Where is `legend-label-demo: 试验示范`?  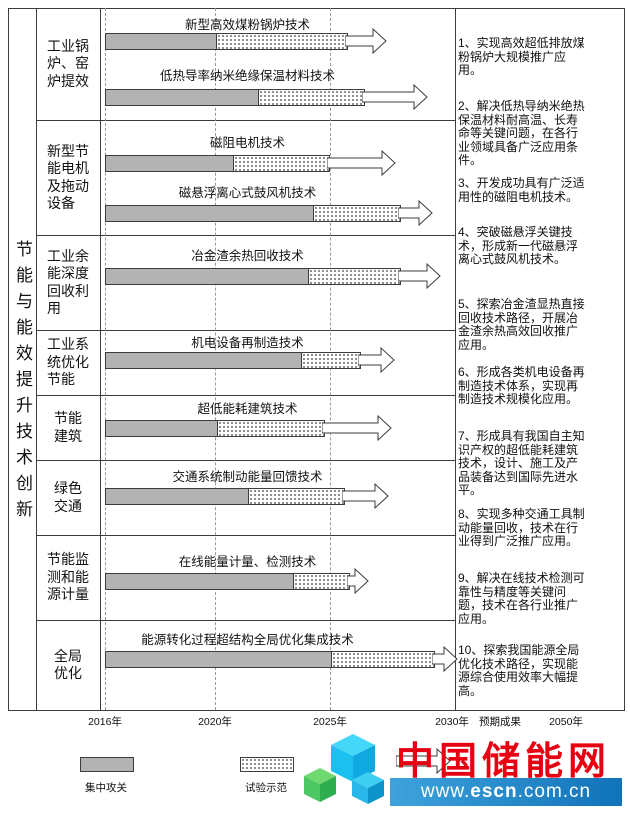 legend-label-demo: 试验示范 is located at coordinates (266, 788).